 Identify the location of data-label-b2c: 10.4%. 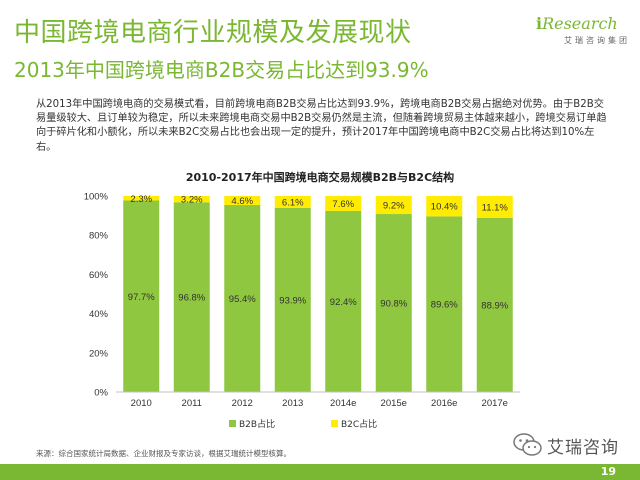
(444, 207).